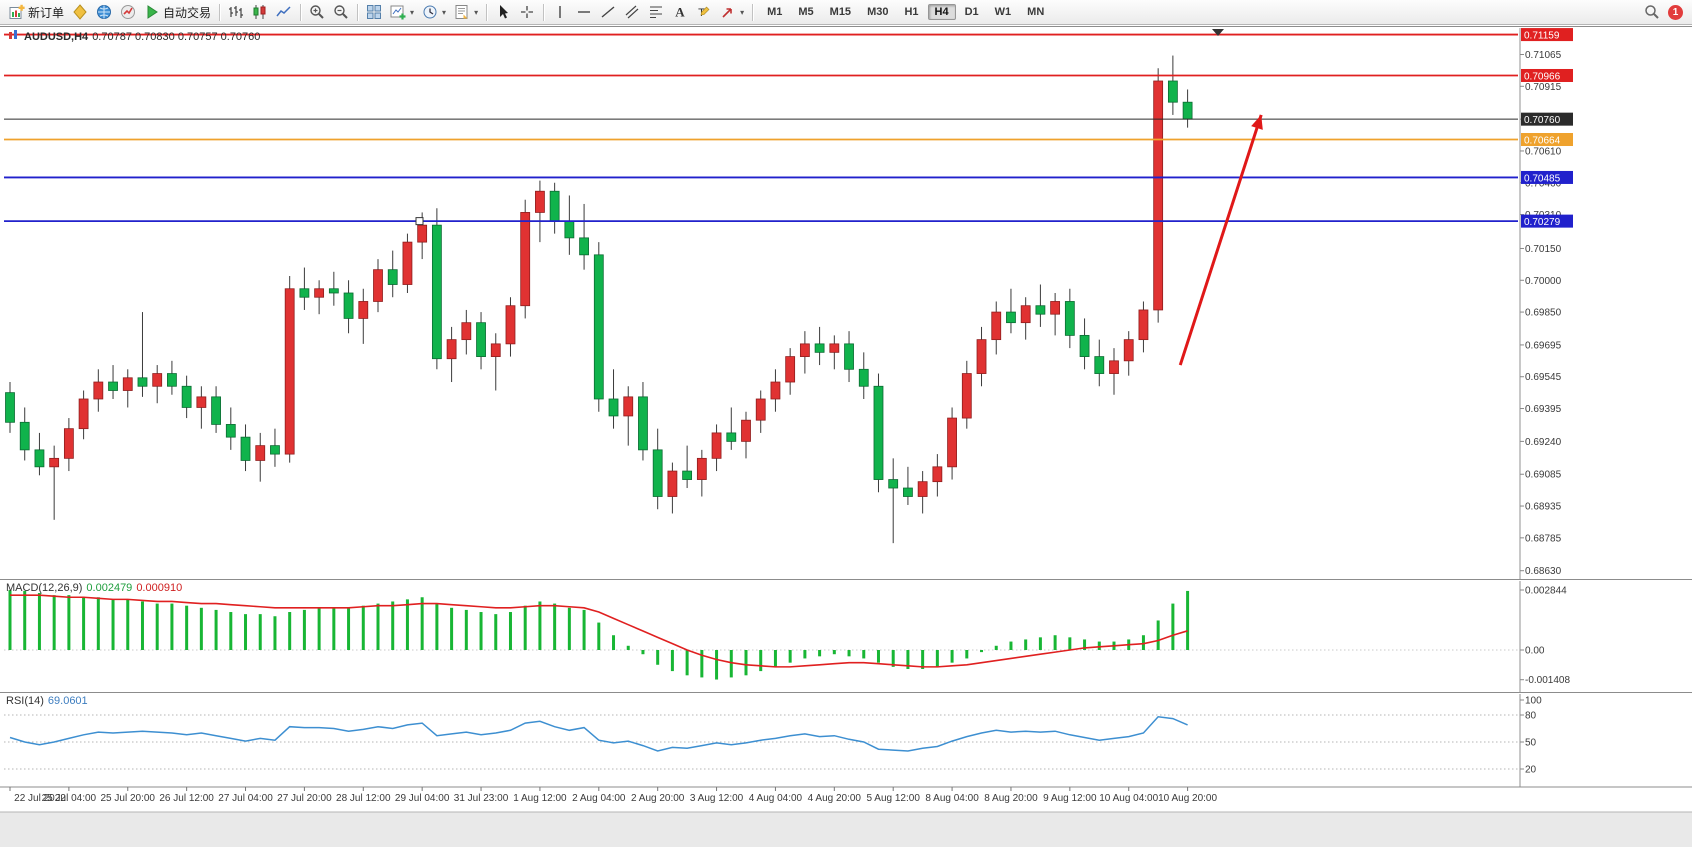 Image resolution: width=1692 pixels, height=847 pixels. I want to click on macd-indicator-label: MACD(12,26,9) 0.002479 0.000910, so click(94, 588).